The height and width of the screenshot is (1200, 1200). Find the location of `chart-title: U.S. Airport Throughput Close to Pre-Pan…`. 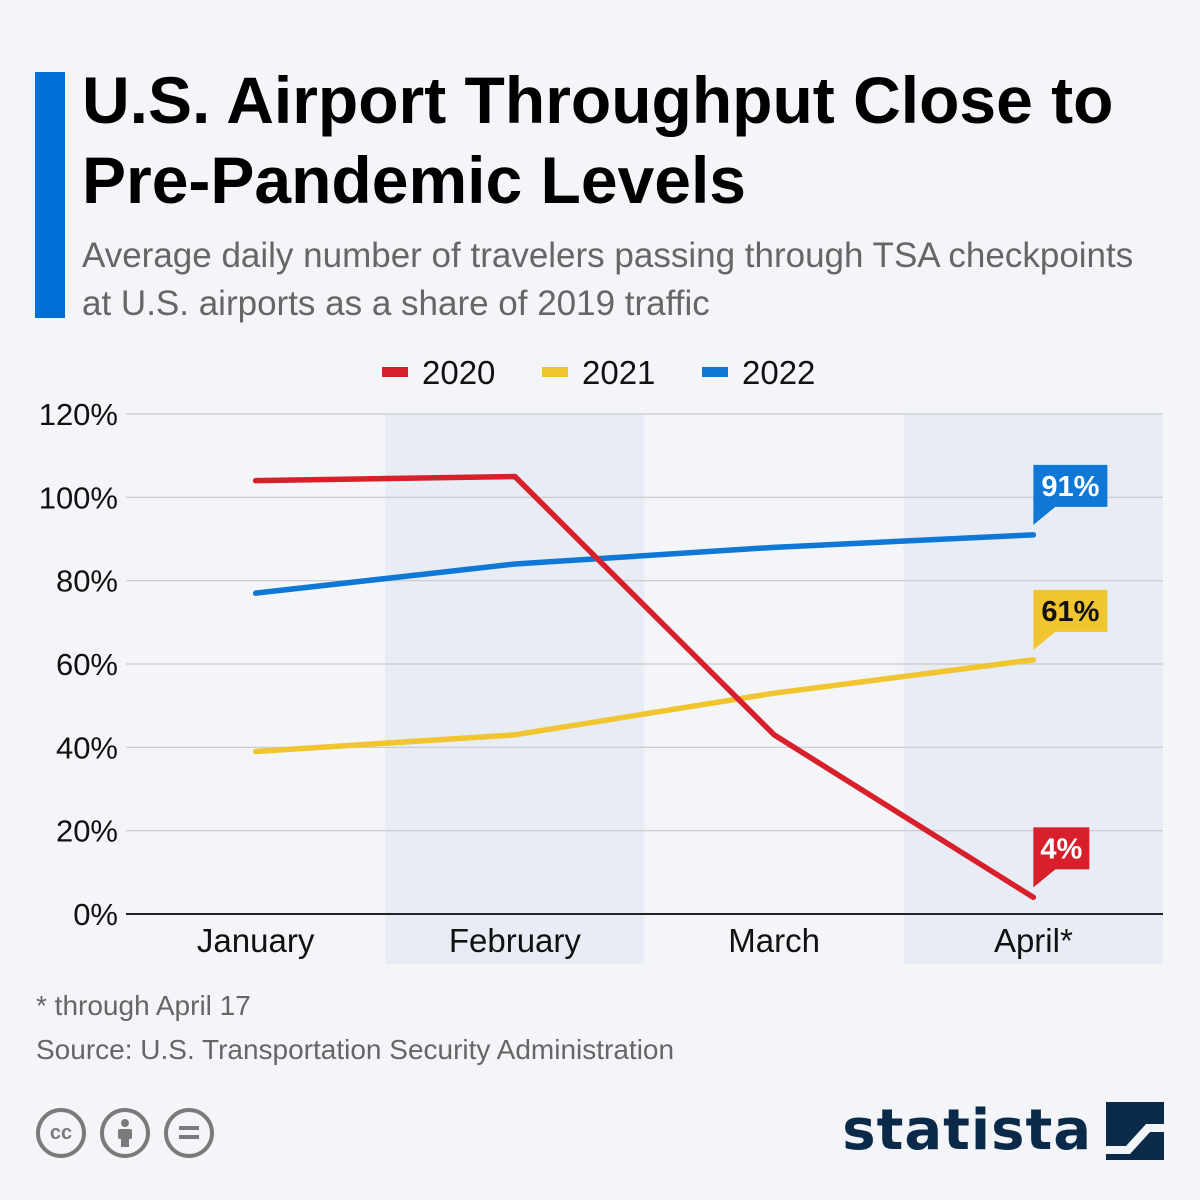

chart-title: U.S. Airport Throughput Close to Pre-Pan… is located at coordinates (598, 140).